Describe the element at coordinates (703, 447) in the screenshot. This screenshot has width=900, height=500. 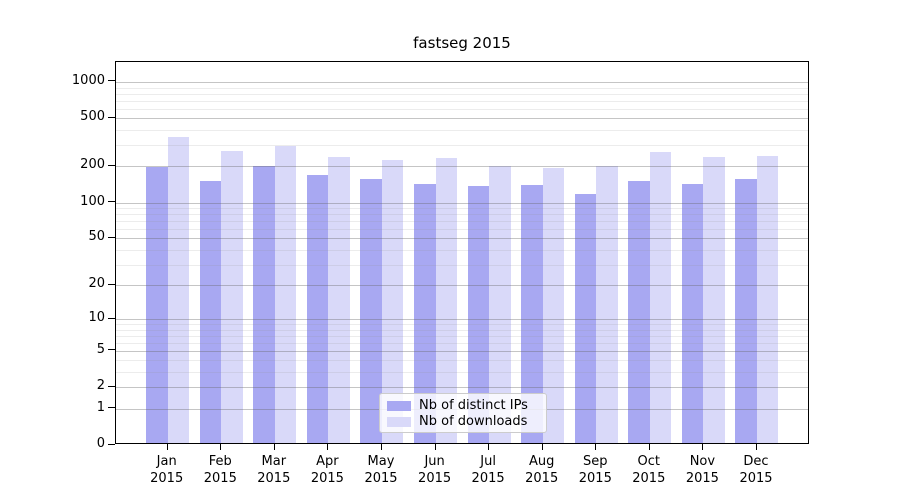
I see `x-tick-mark-nov` at that location.